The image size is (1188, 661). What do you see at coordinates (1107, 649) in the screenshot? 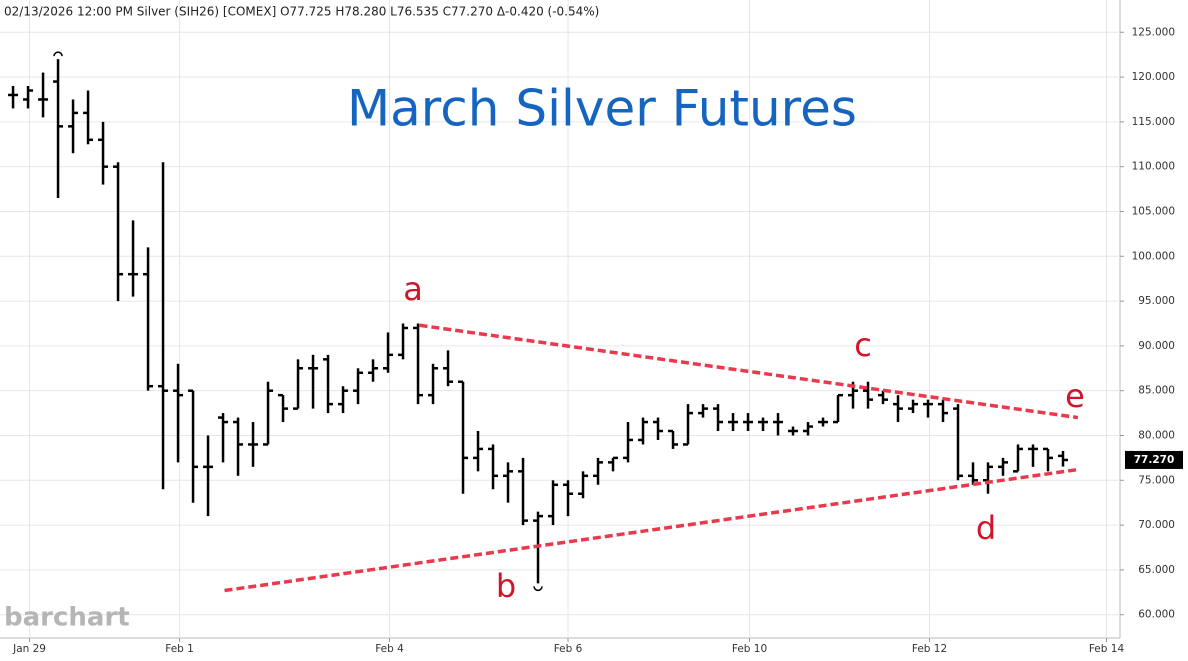
I see `x-tick-label: Feb 14` at bounding box center [1107, 649].